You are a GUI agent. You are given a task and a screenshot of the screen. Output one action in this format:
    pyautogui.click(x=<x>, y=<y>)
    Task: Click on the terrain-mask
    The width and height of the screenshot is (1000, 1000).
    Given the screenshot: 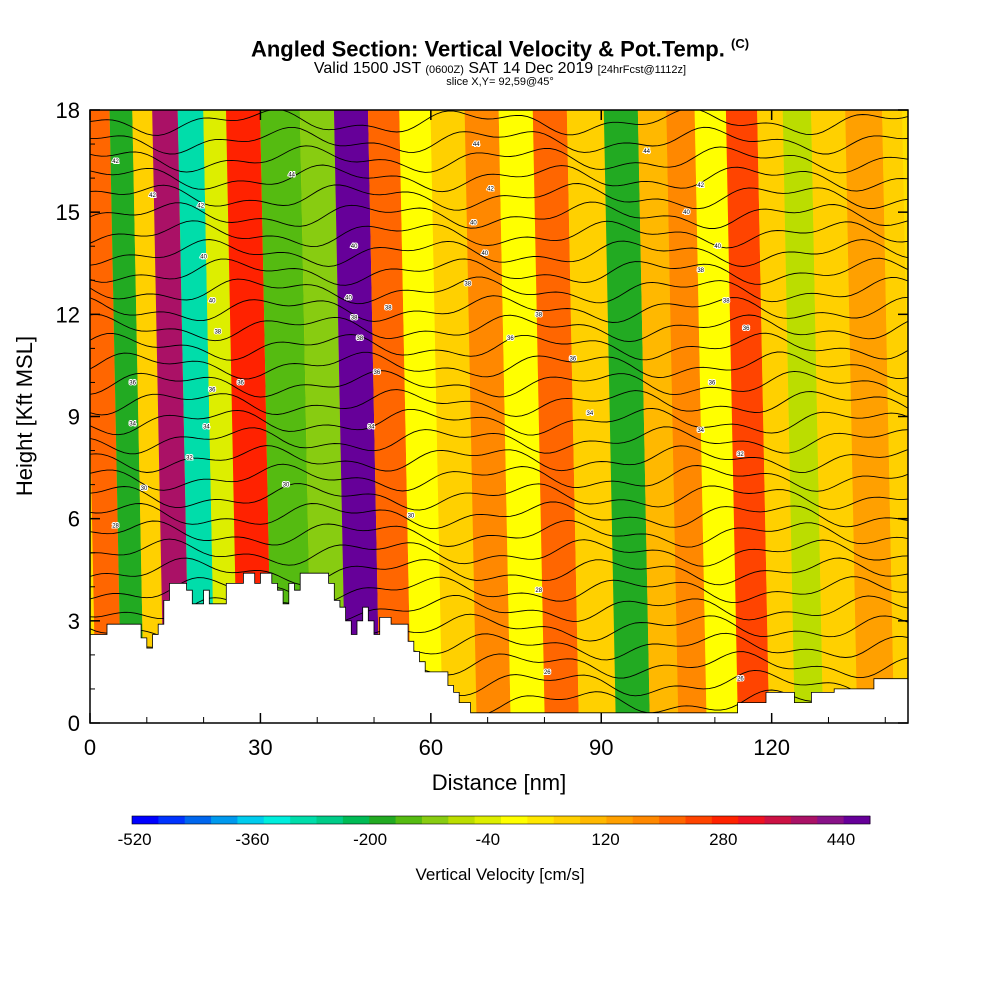 What is the action you would take?
    pyautogui.click(x=499, y=647)
    